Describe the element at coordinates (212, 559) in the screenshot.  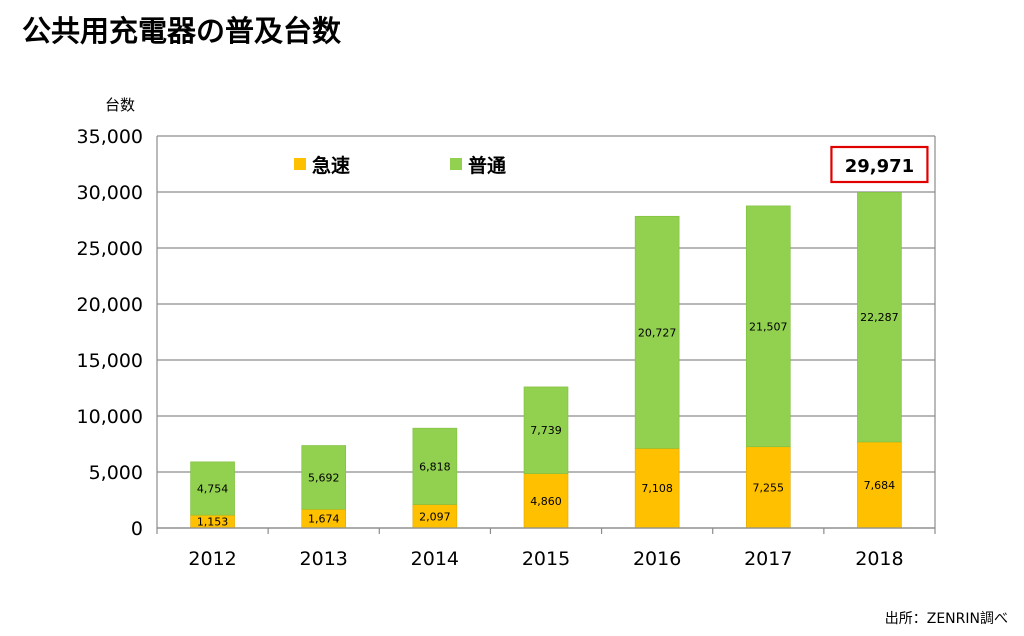
I see `x-tick-label: 2012` at that location.